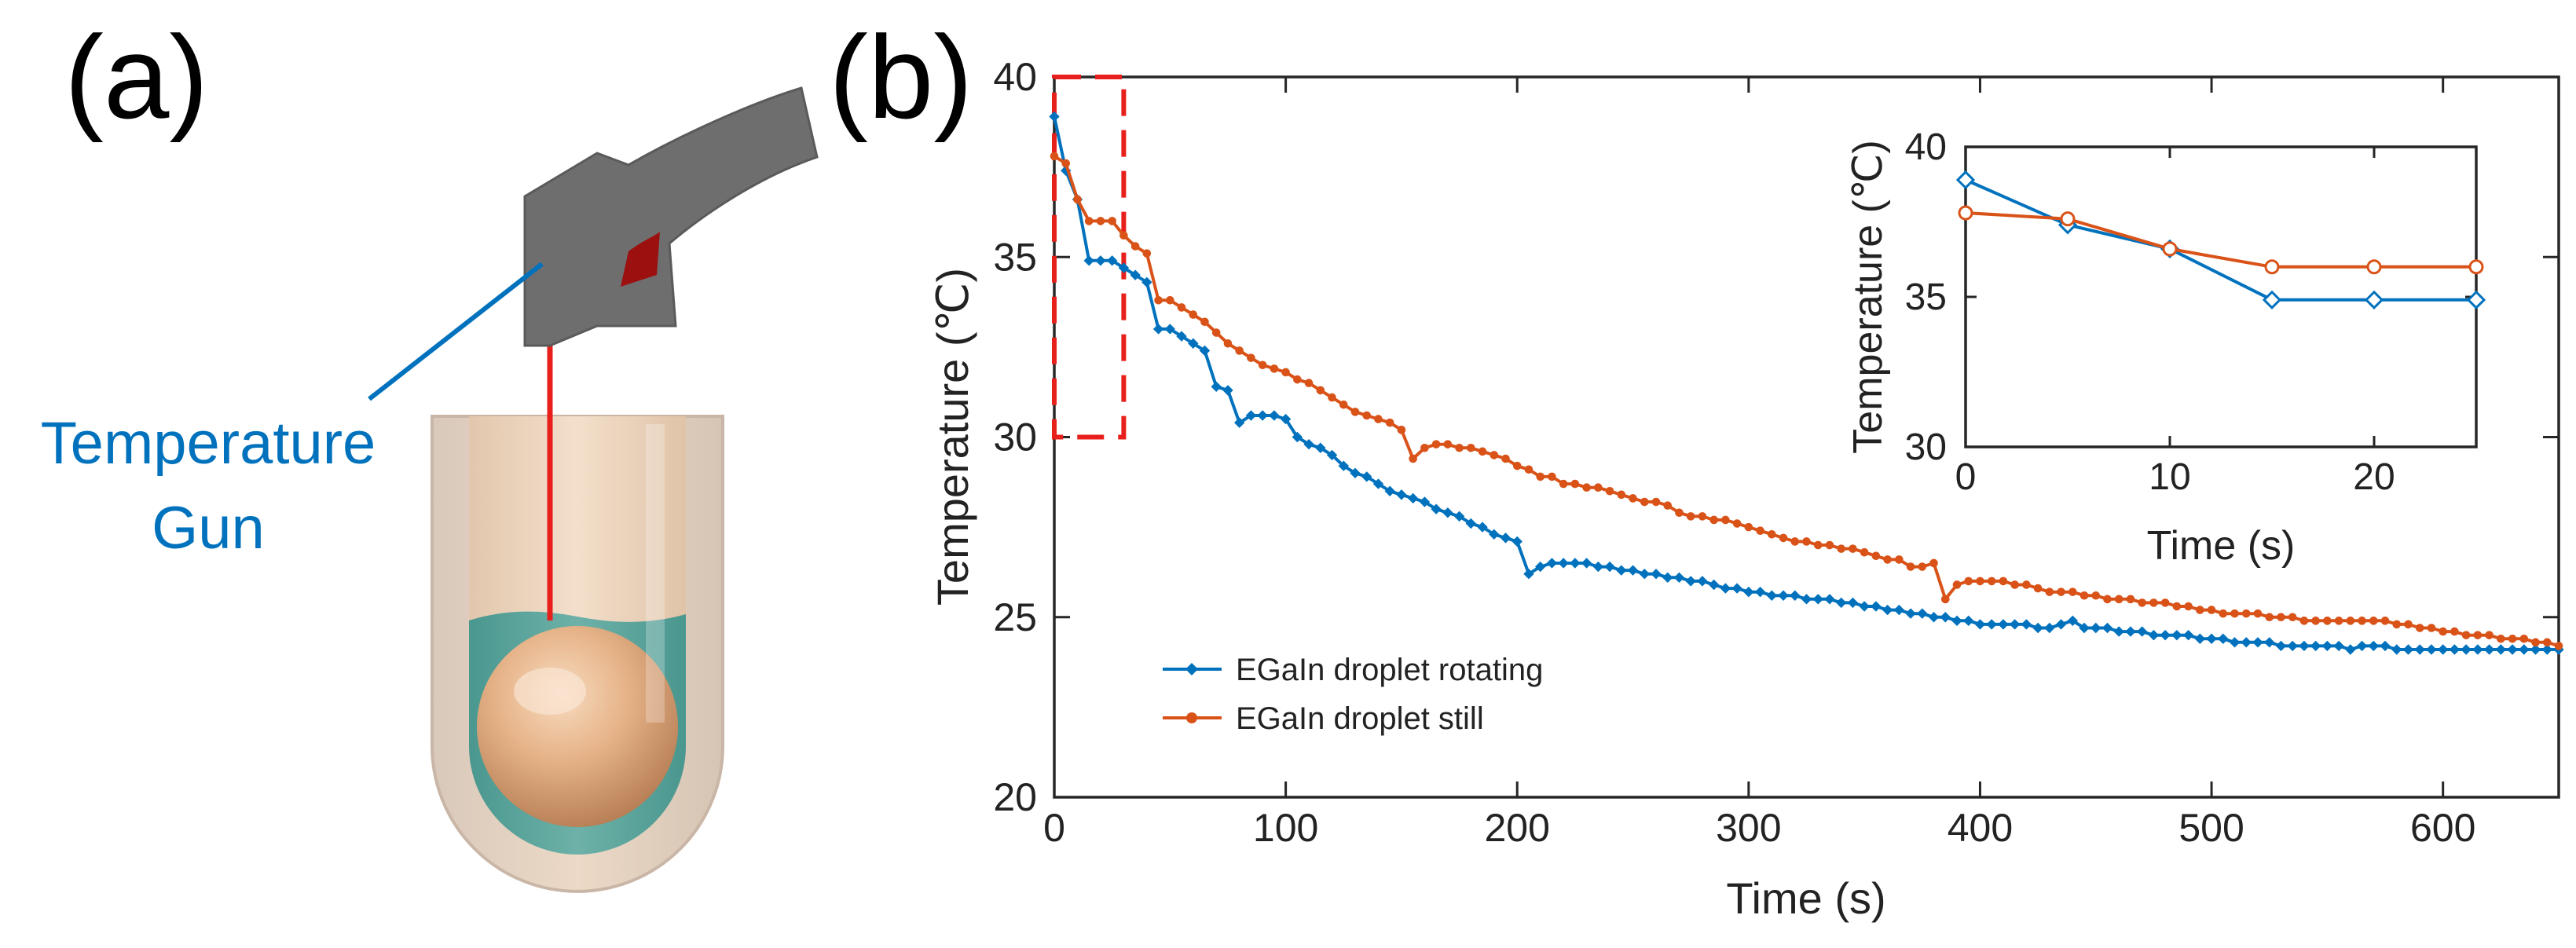 Image resolution: width=2576 pixels, height=948 pixels. Describe the element at coordinates (1089, 257) in the screenshot. I see `main-highlight-group` at that location.